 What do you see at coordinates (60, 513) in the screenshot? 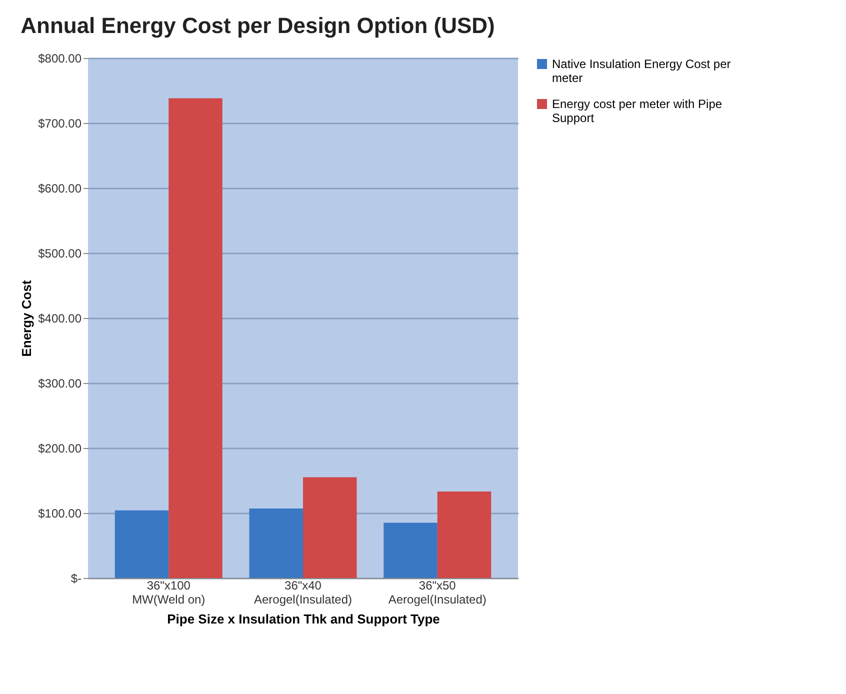
I see `y-tick-label: $100.00` at bounding box center [60, 513].